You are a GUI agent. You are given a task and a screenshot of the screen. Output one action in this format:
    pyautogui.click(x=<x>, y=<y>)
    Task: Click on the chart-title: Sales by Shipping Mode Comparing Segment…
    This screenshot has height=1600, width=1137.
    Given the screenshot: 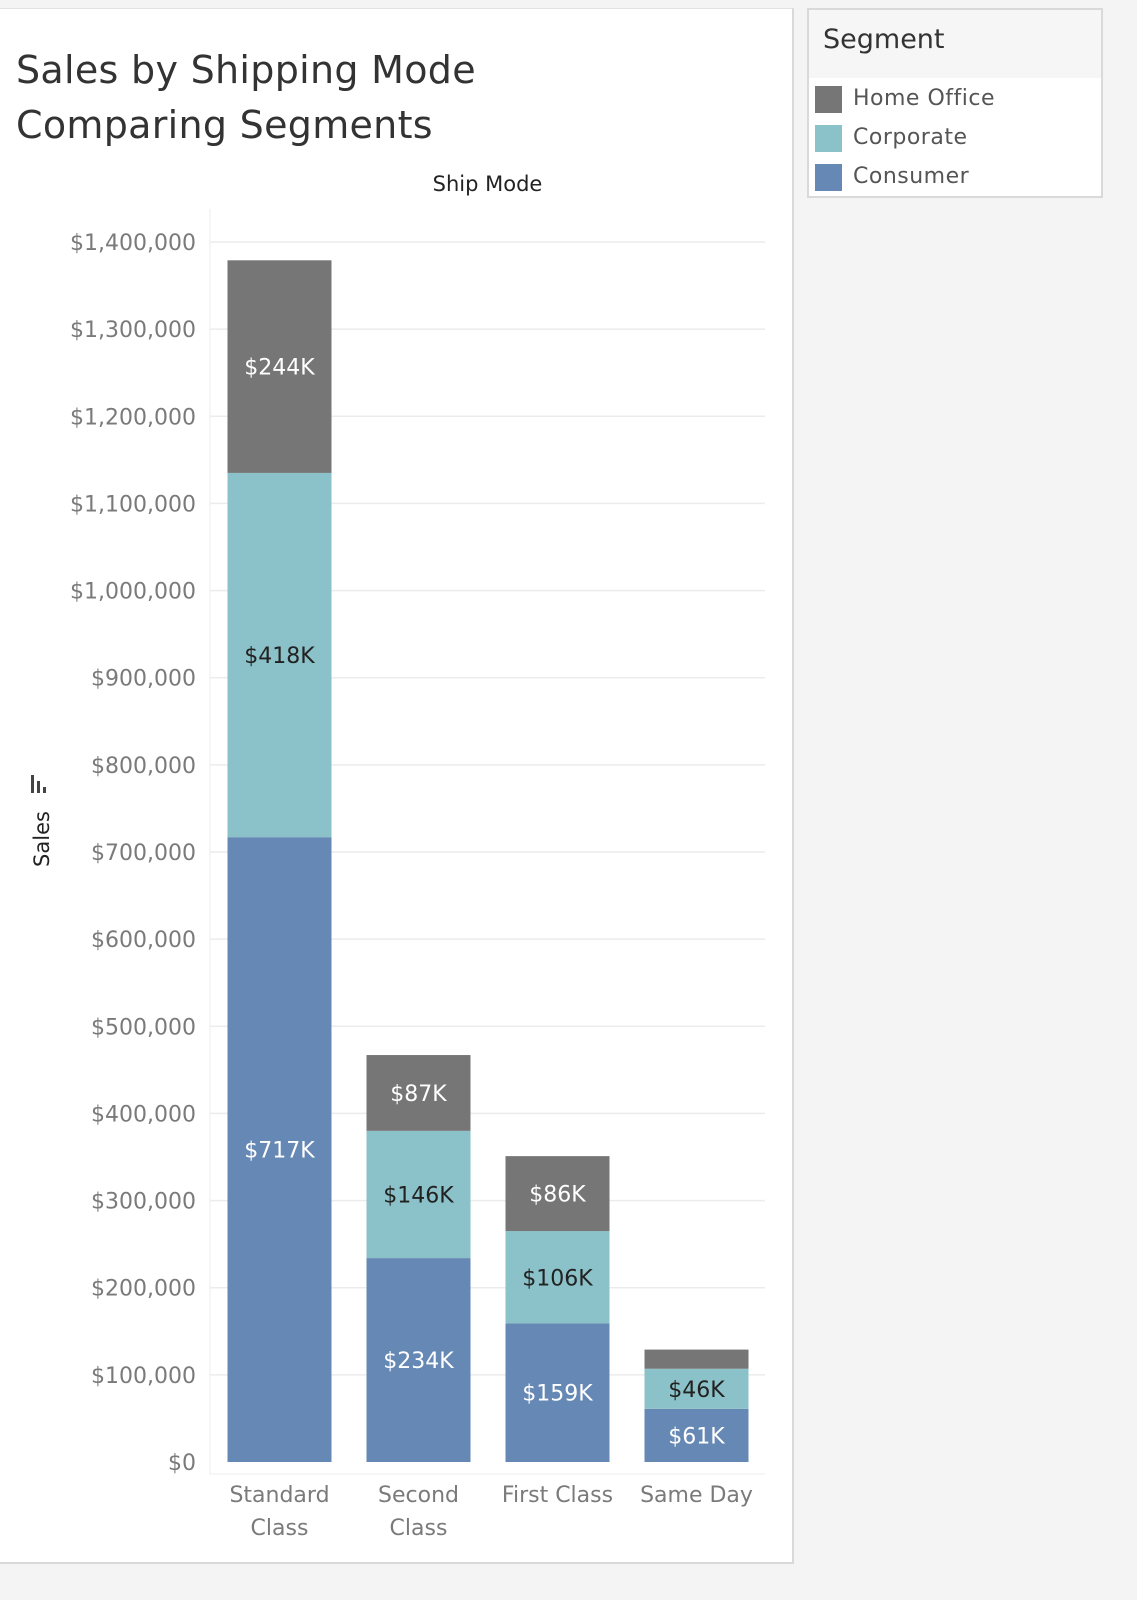 What is the action you would take?
    pyautogui.click(x=246, y=98)
    